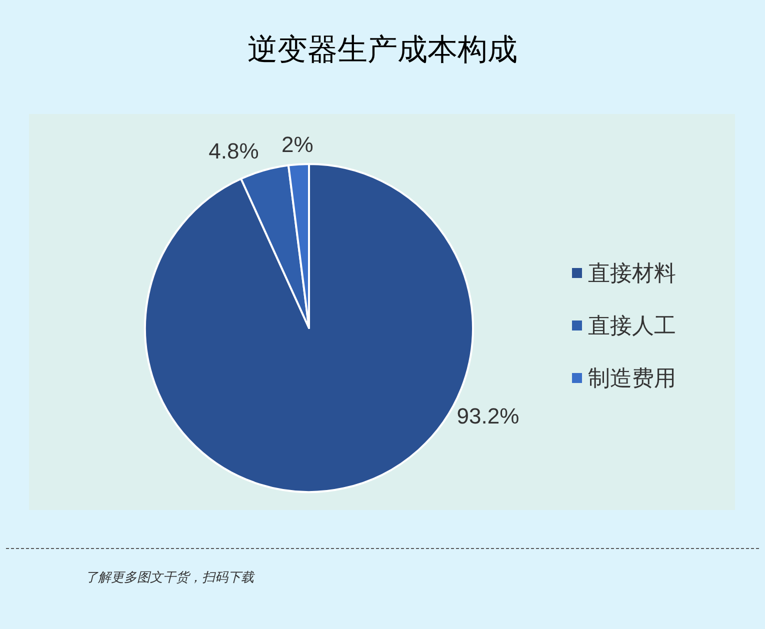  Describe the element at coordinates (298, 144) in the screenshot. I see `data-label: 2%` at that location.